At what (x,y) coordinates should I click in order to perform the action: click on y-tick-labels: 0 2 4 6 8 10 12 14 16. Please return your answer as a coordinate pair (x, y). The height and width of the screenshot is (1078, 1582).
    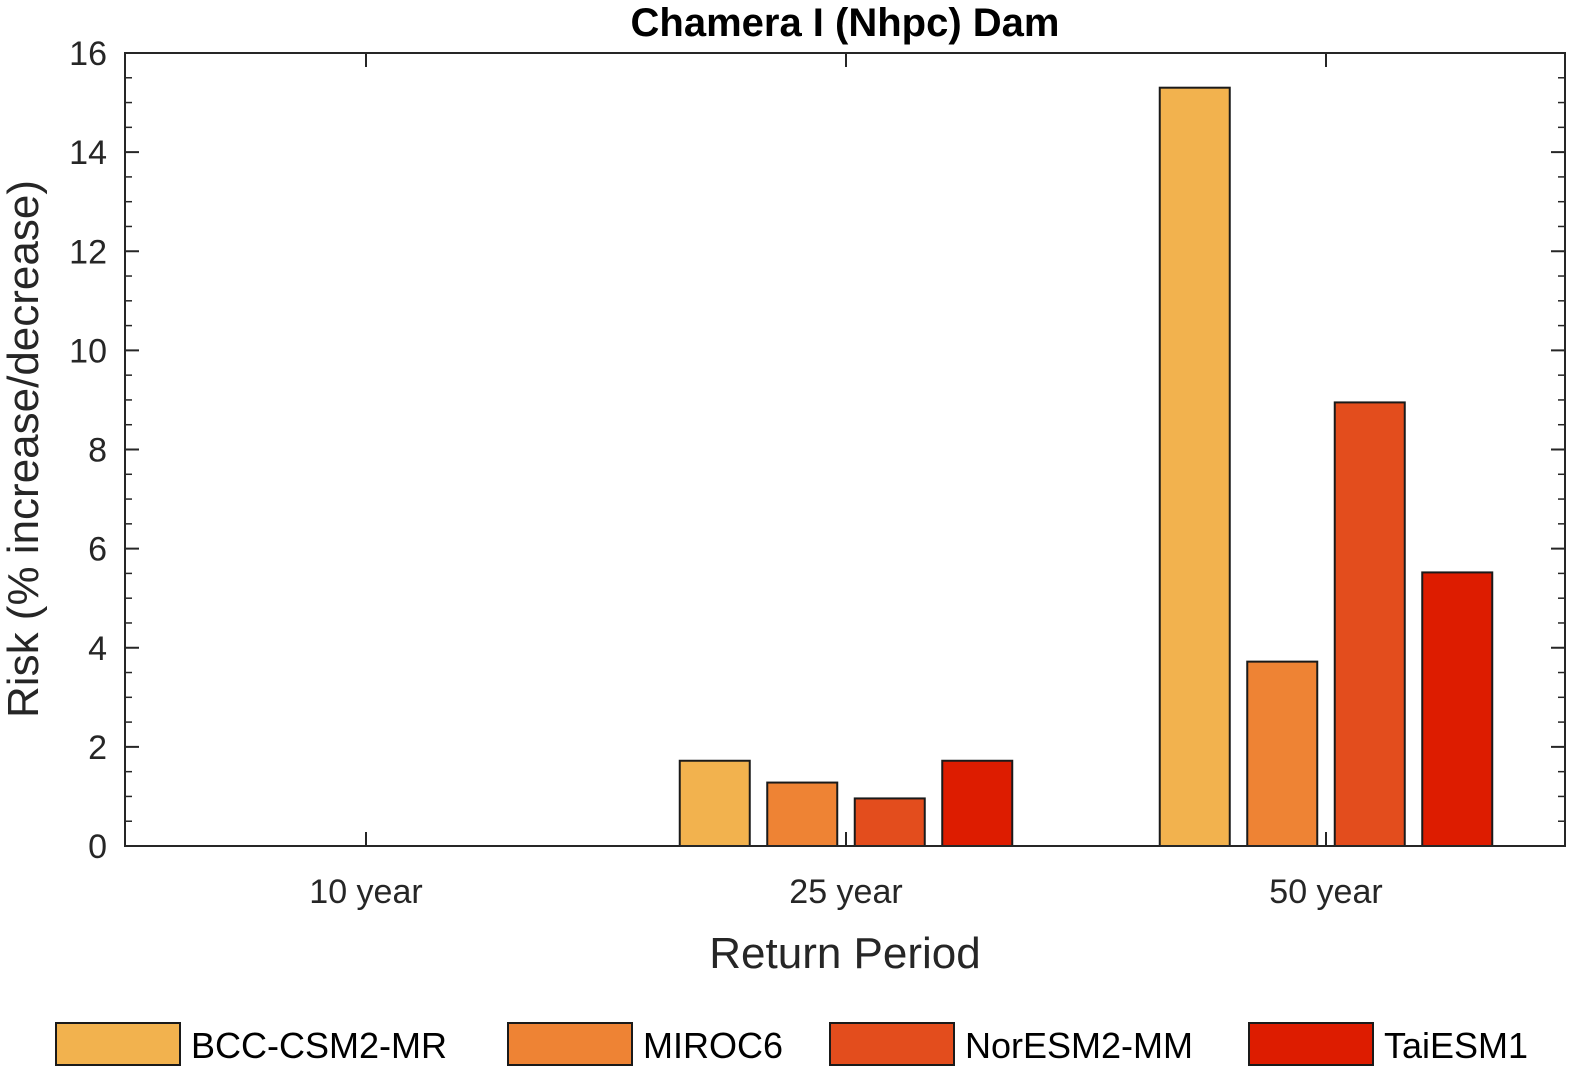
    Looking at the image, I should click on (88, 450).